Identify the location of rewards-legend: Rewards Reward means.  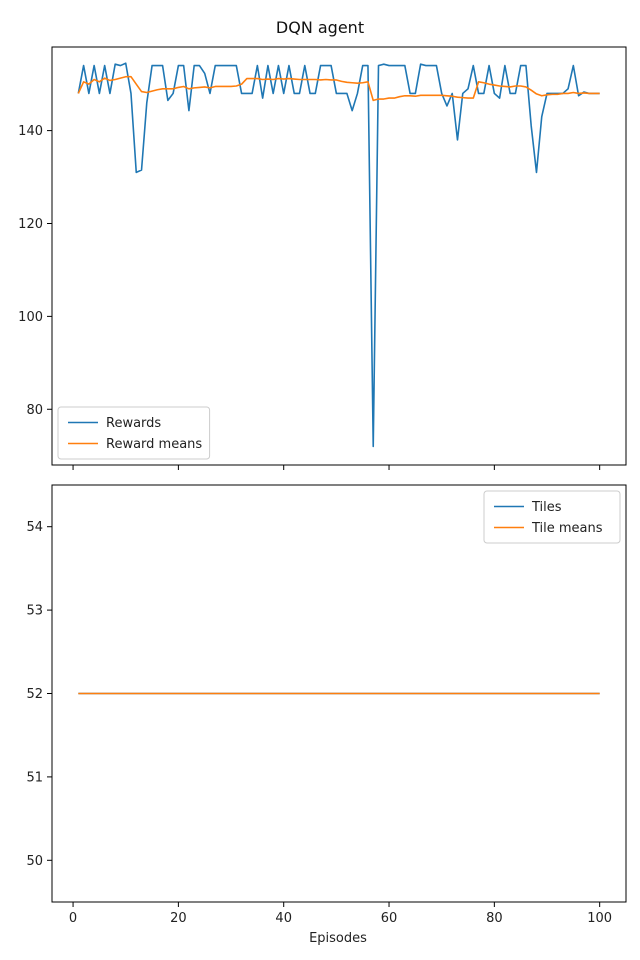
(134, 433).